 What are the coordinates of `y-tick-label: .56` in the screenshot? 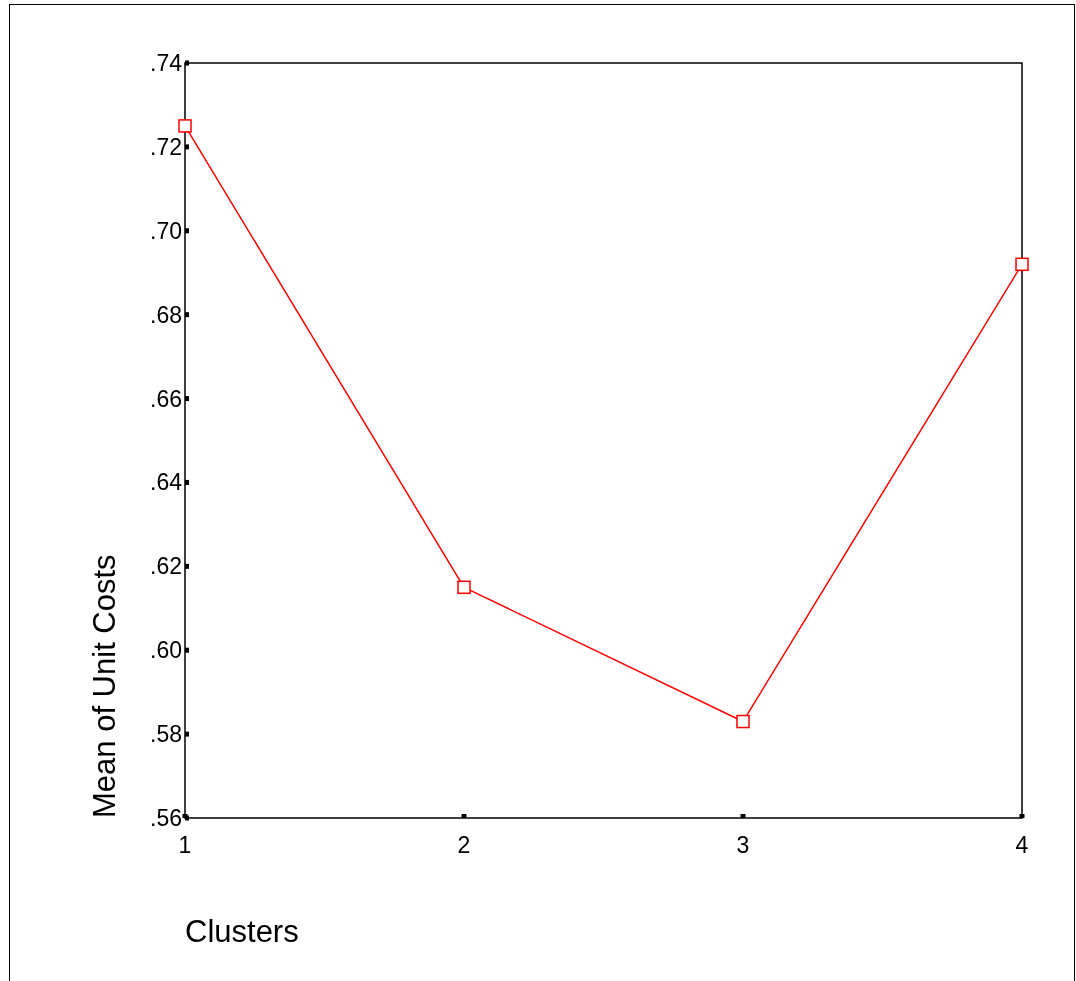 It's located at (166, 818).